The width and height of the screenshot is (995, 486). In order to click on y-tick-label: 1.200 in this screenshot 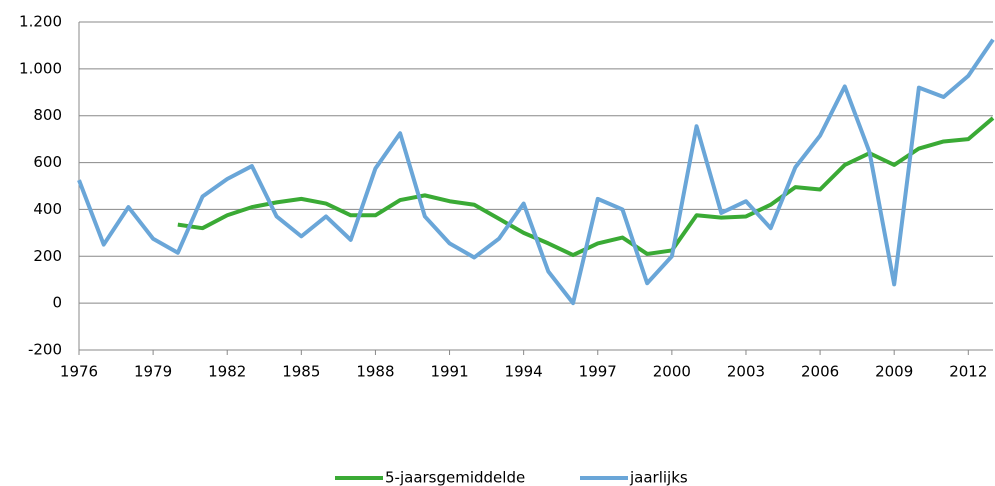, I will do `click(40, 22)`.